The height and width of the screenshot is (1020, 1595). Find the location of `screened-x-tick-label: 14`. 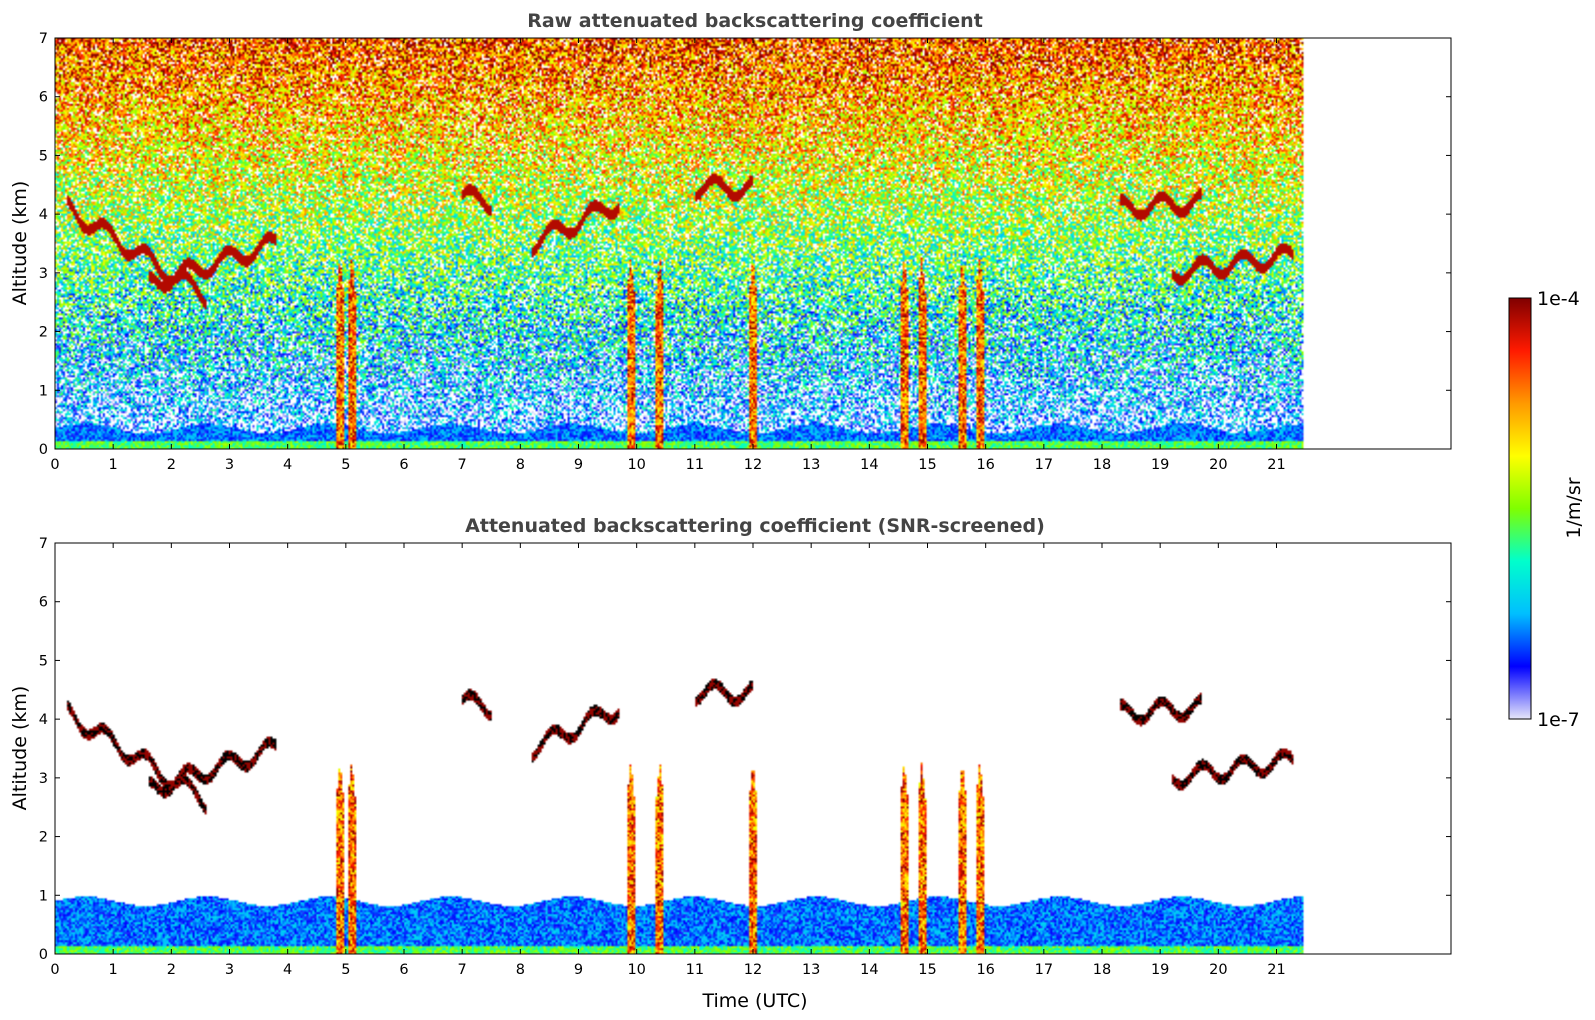

screened-x-tick-label: 14 is located at coordinates (869, 970).